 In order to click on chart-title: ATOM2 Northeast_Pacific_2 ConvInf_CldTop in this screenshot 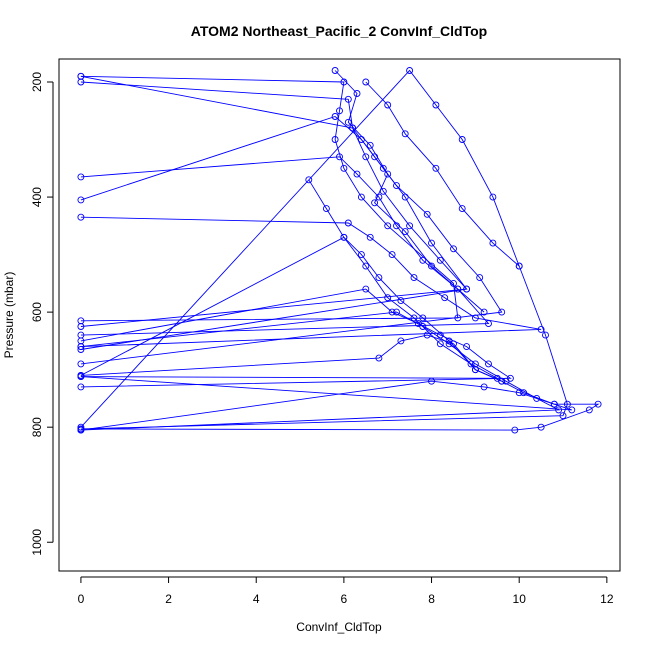, I will do `click(339, 31)`.